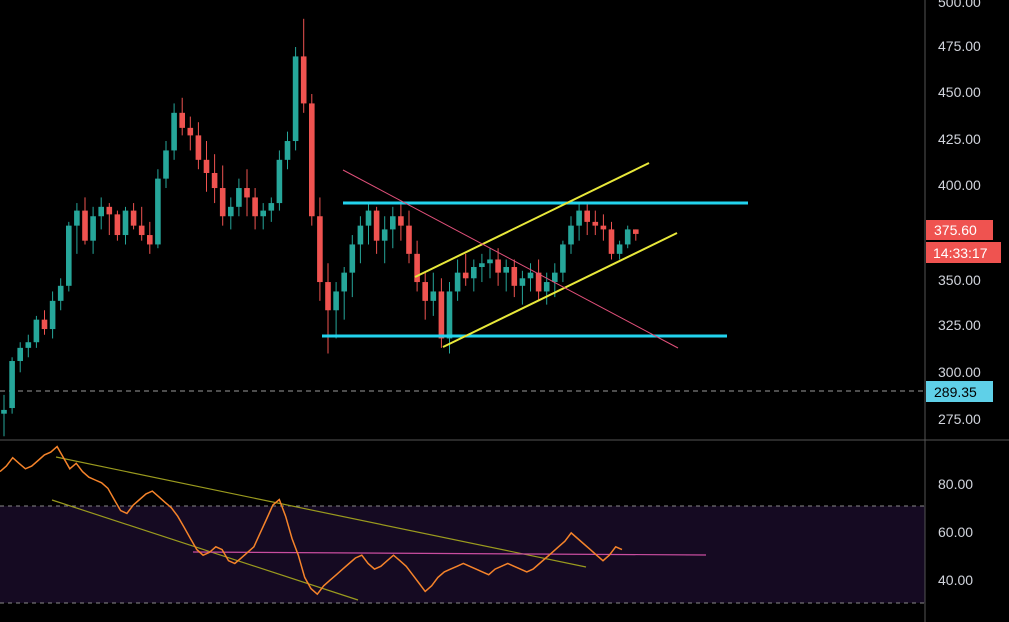  What do you see at coordinates (960, 253) in the screenshot?
I see `countdown-text: 14:33:17` at bounding box center [960, 253].